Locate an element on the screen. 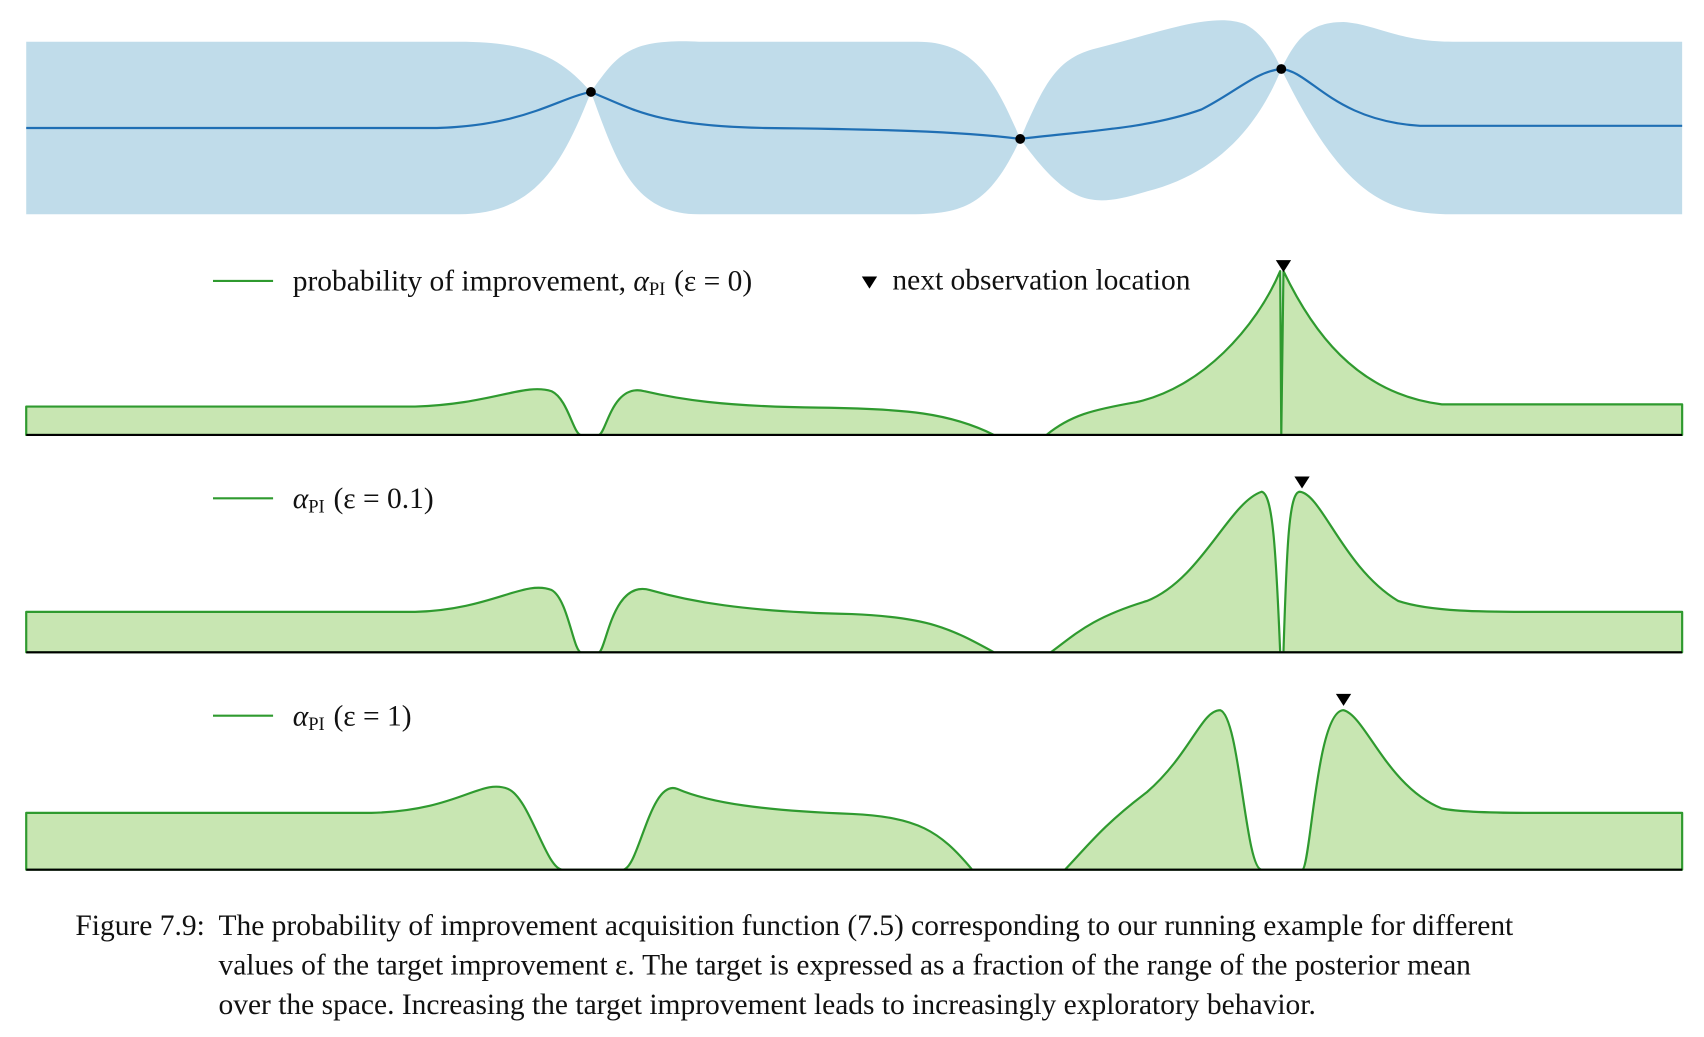  legend-label: probability of improvement, αPI (ε = 0) is located at coordinates (523, 283).